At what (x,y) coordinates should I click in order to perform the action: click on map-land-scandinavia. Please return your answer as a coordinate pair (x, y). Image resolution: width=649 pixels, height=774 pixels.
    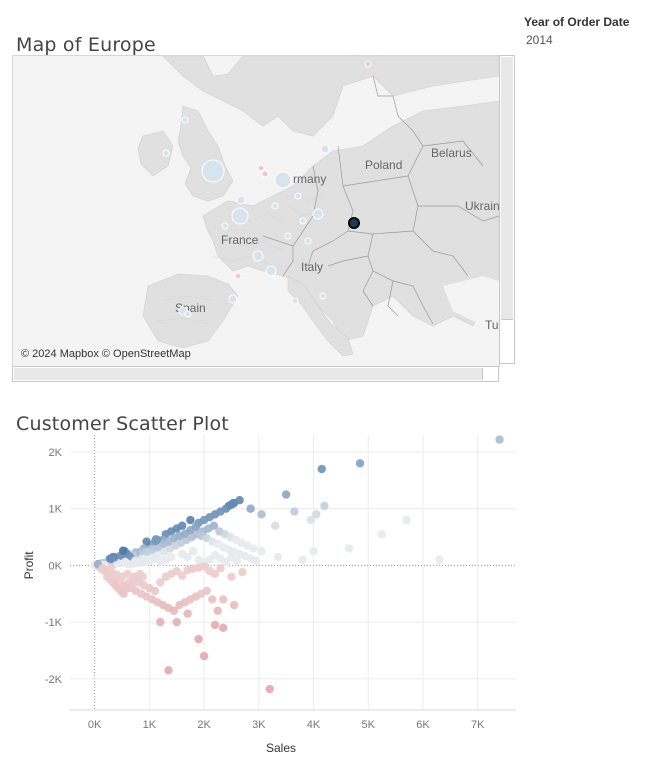
    Looking at the image, I should click on (330, 96).